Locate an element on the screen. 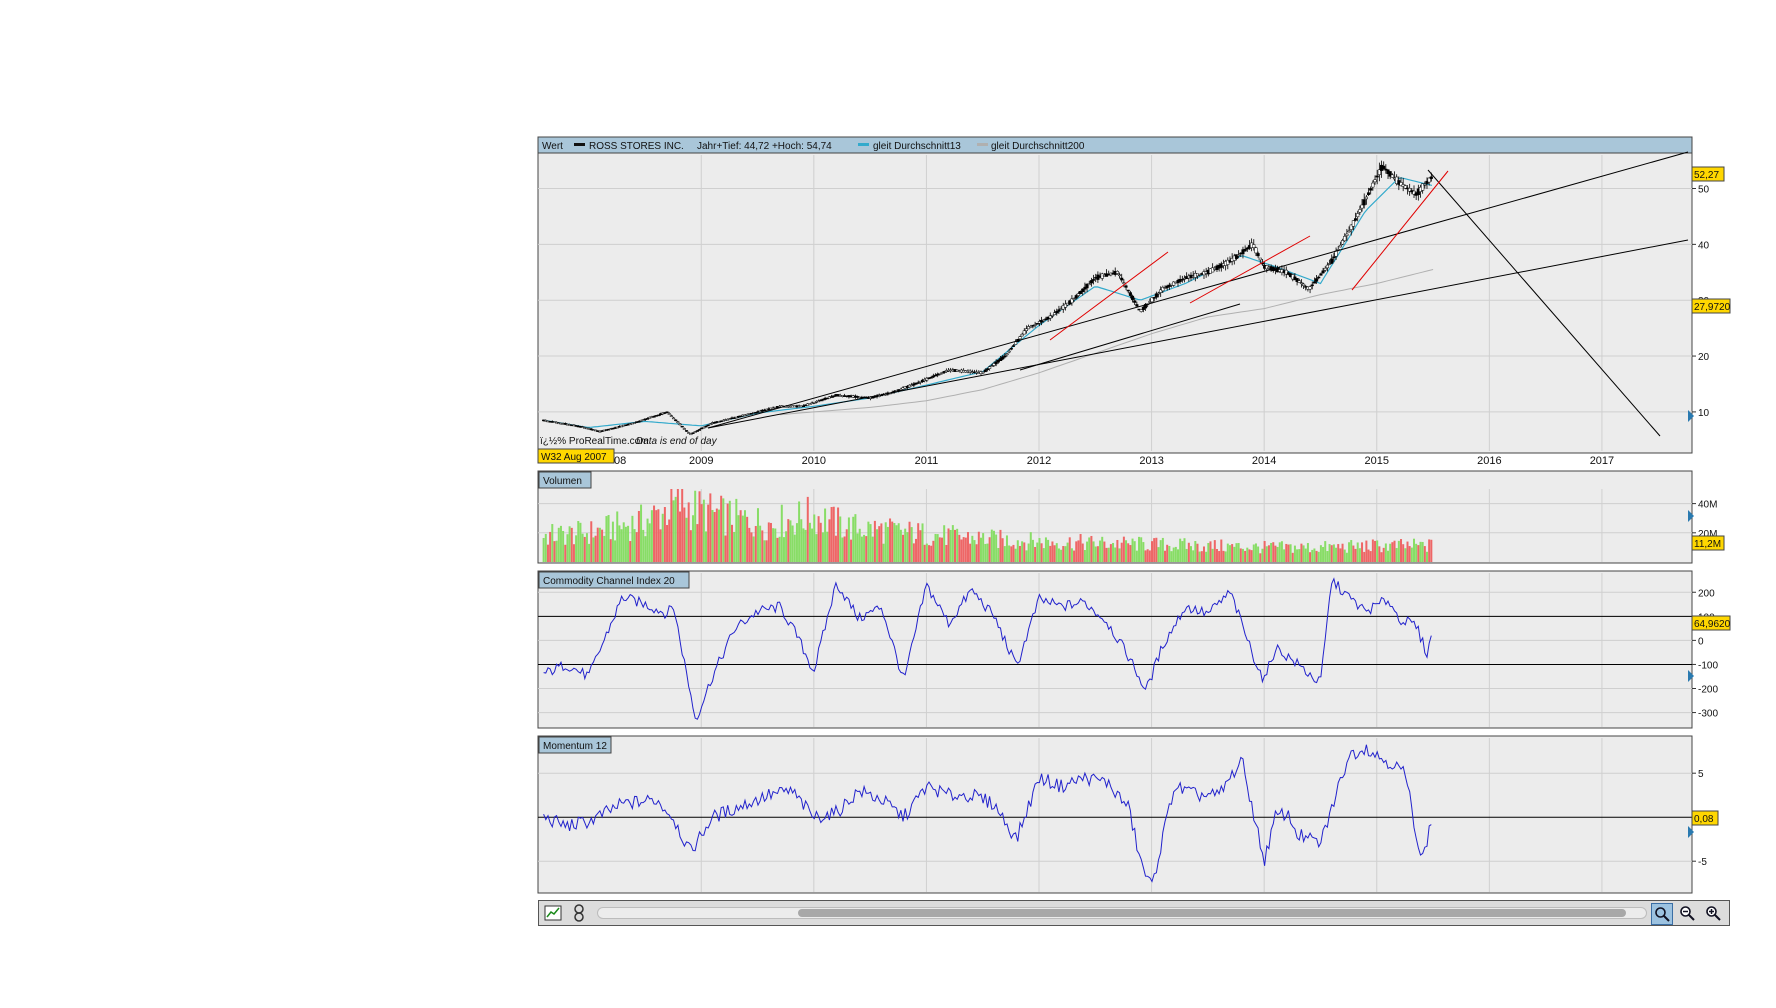  zoom-in-icon is located at coordinates (1713, 913).